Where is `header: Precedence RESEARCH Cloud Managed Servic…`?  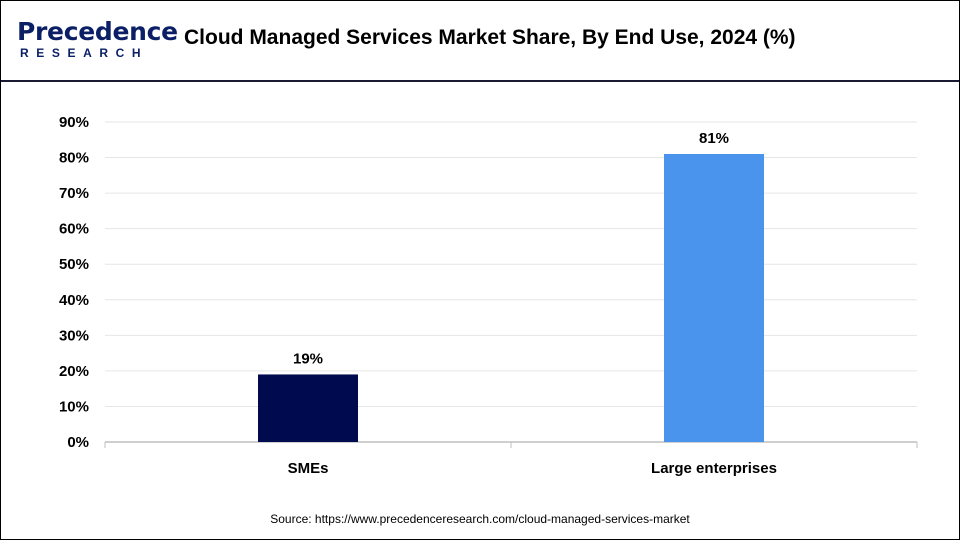 header: Precedence RESEARCH Cloud Managed Servic… is located at coordinates (480, 41).